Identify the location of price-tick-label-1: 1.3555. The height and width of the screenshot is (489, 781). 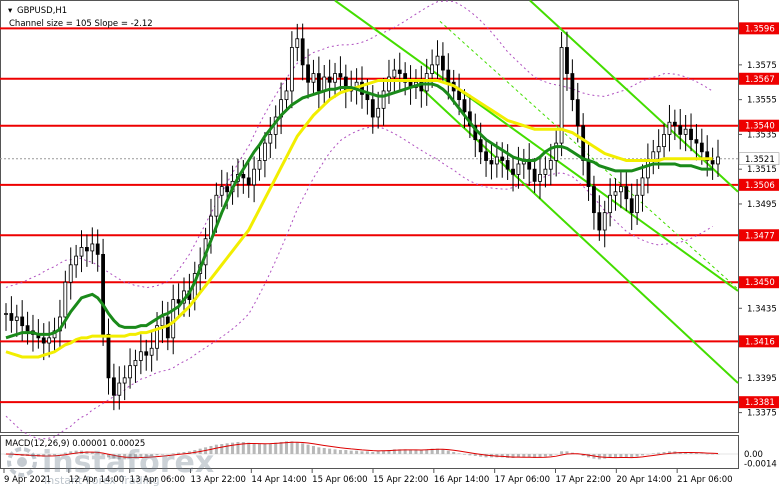
(762, 101).